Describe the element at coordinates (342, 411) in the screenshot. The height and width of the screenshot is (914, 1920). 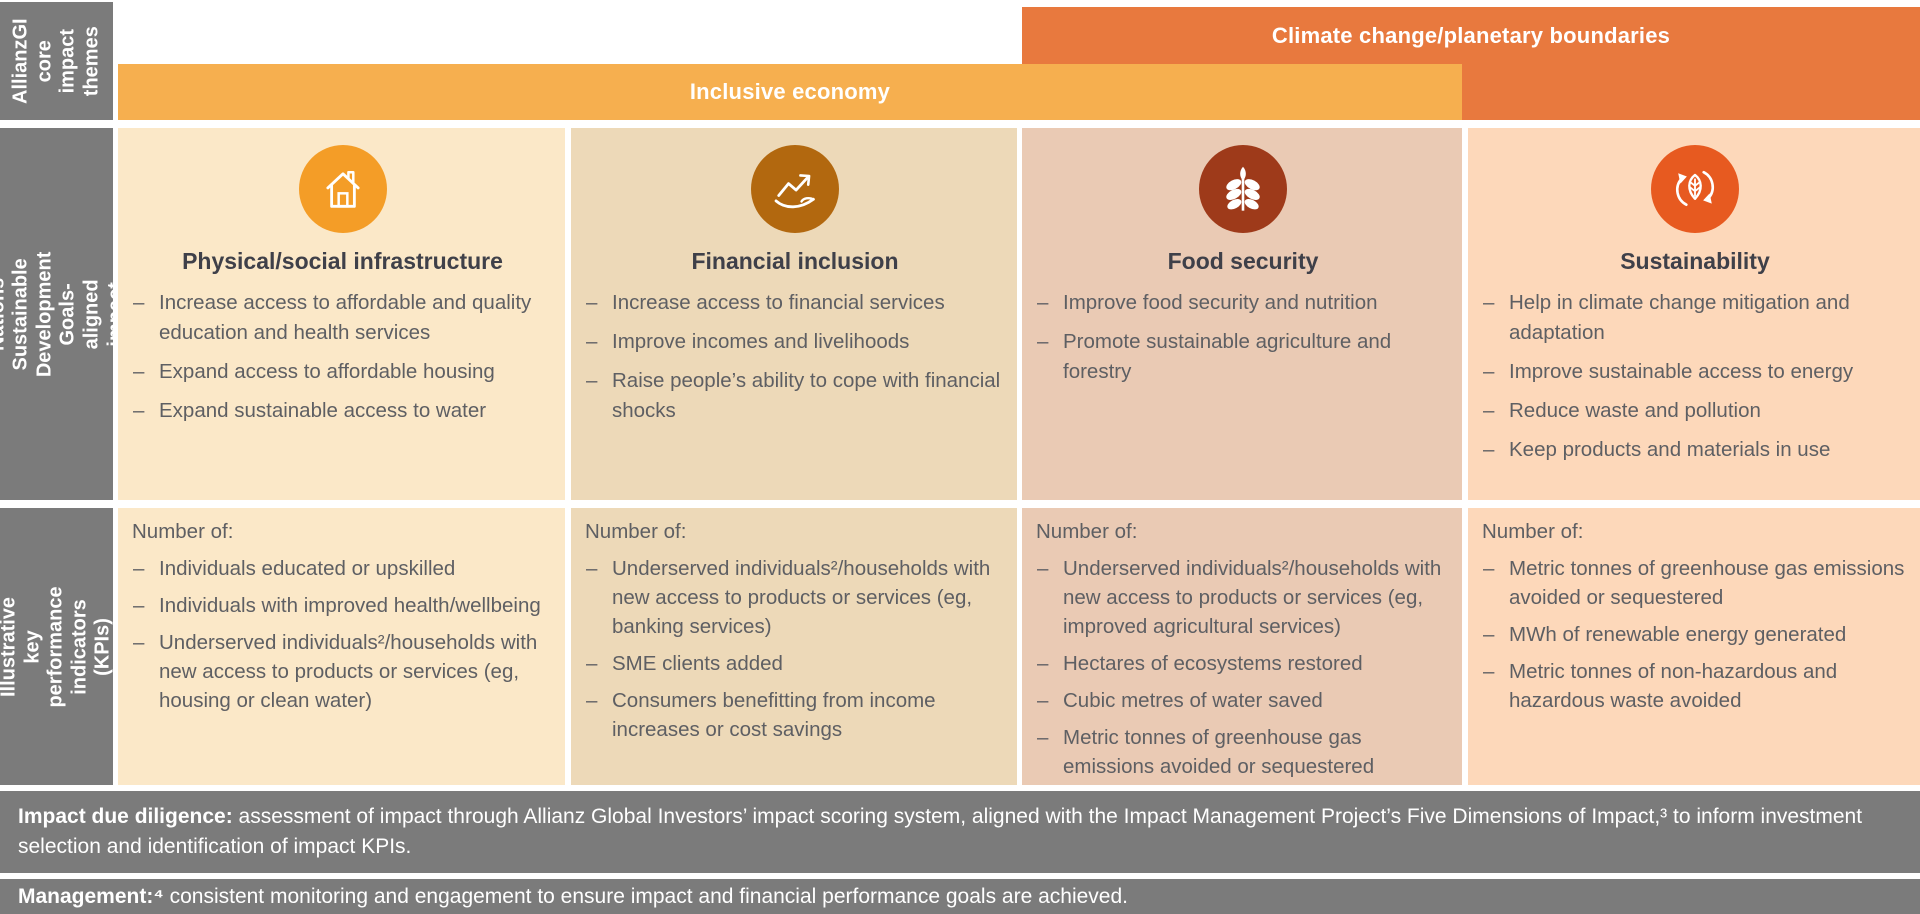
I see `objective-item: Expand sustainable access to water` at that location.